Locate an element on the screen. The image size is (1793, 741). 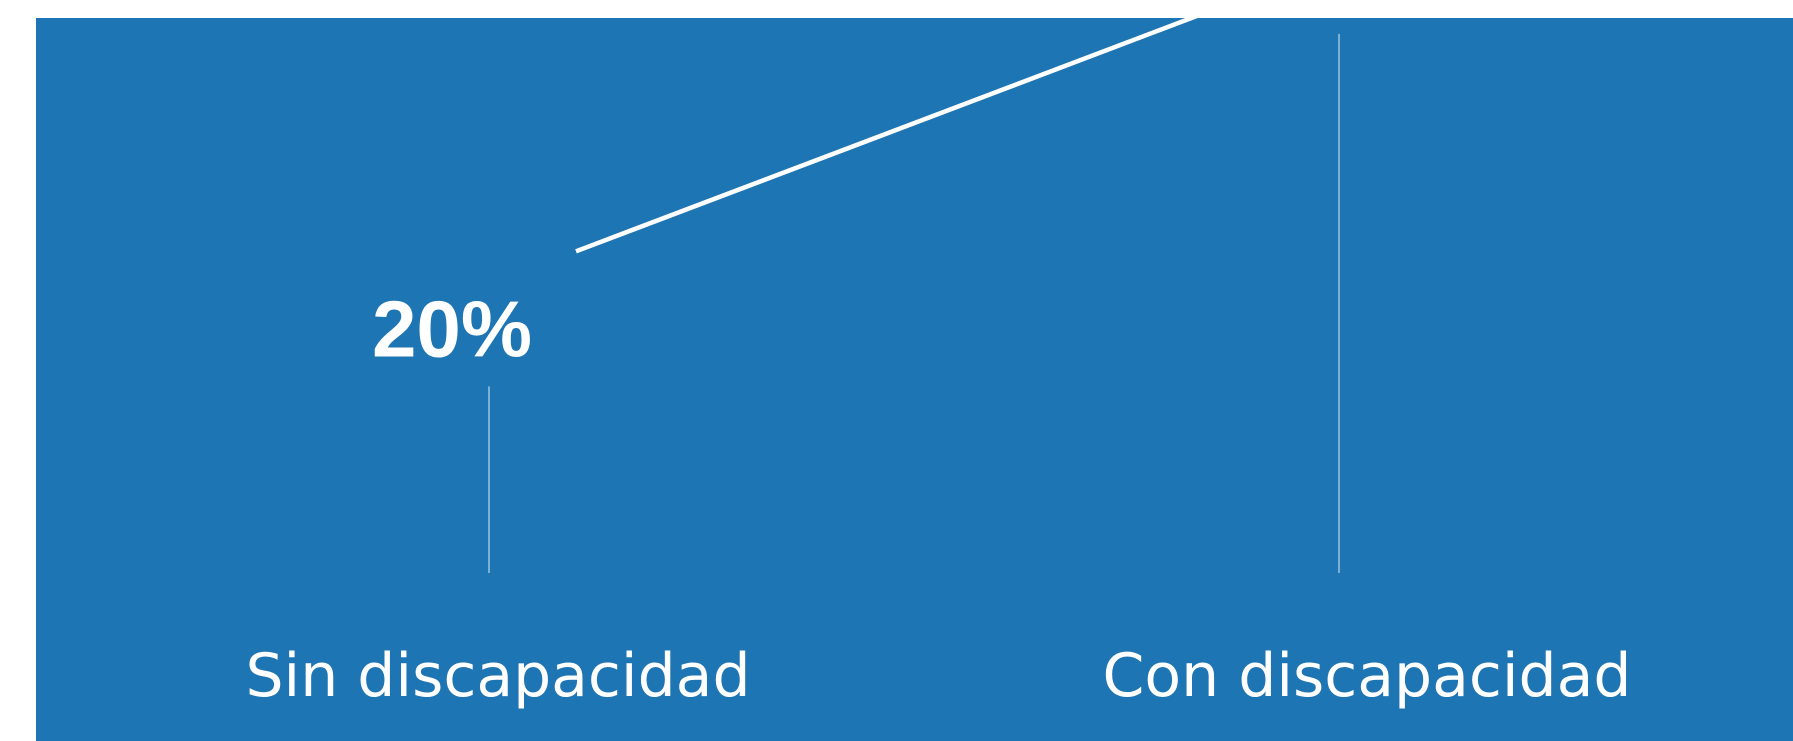
value-label-1: 20% is located at coordinates (452, 328).